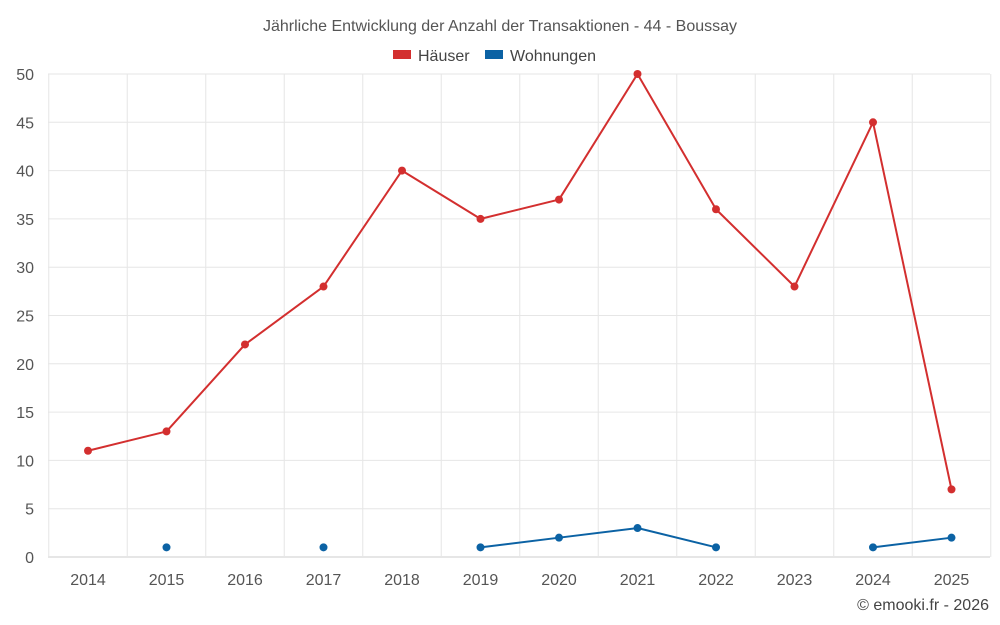 This screenshot has height=625, width=1000. I want to click on credit-text: © emooki.fr - 2026, so click(923, 605).